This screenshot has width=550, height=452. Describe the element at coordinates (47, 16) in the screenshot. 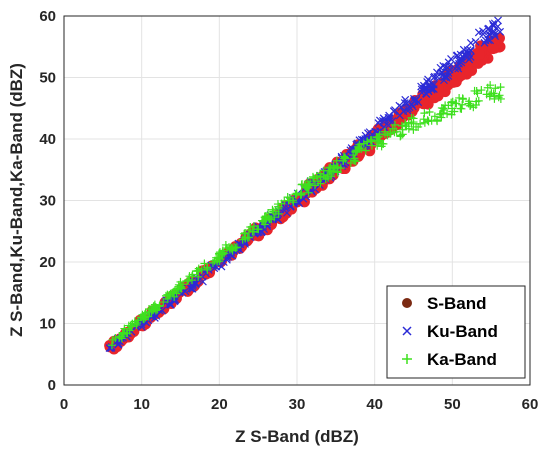

I see `y-tick-label: 60` at that location.